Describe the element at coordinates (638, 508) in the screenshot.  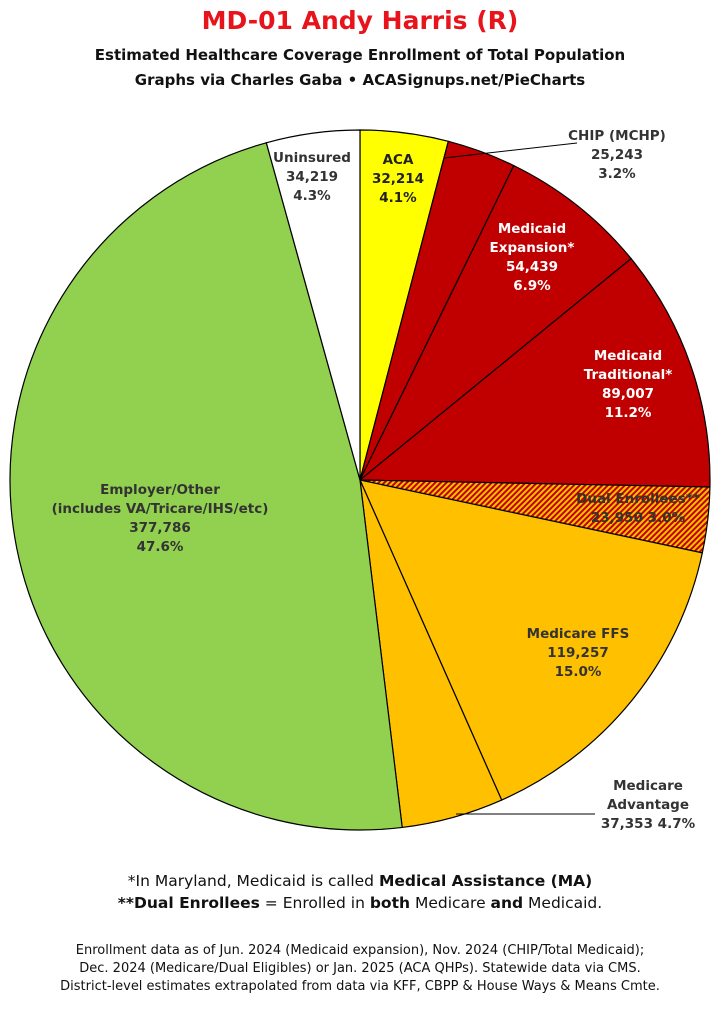
I see `slice-label: Dual Enrollees** 23,950 3.0%` at that location.